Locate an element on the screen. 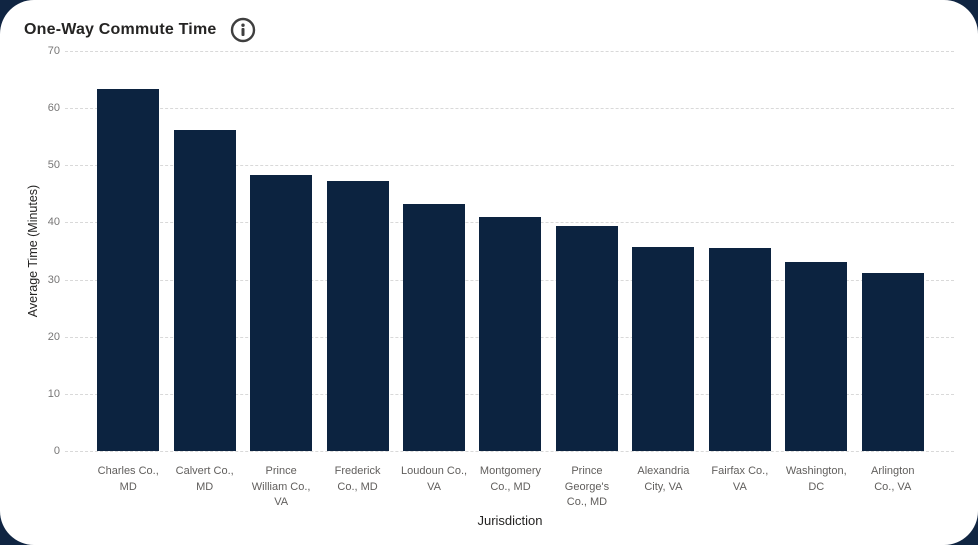 The height and width of the screenshot is (545, 978). y-tick-label: 70 is located at coordinates (53, 51).